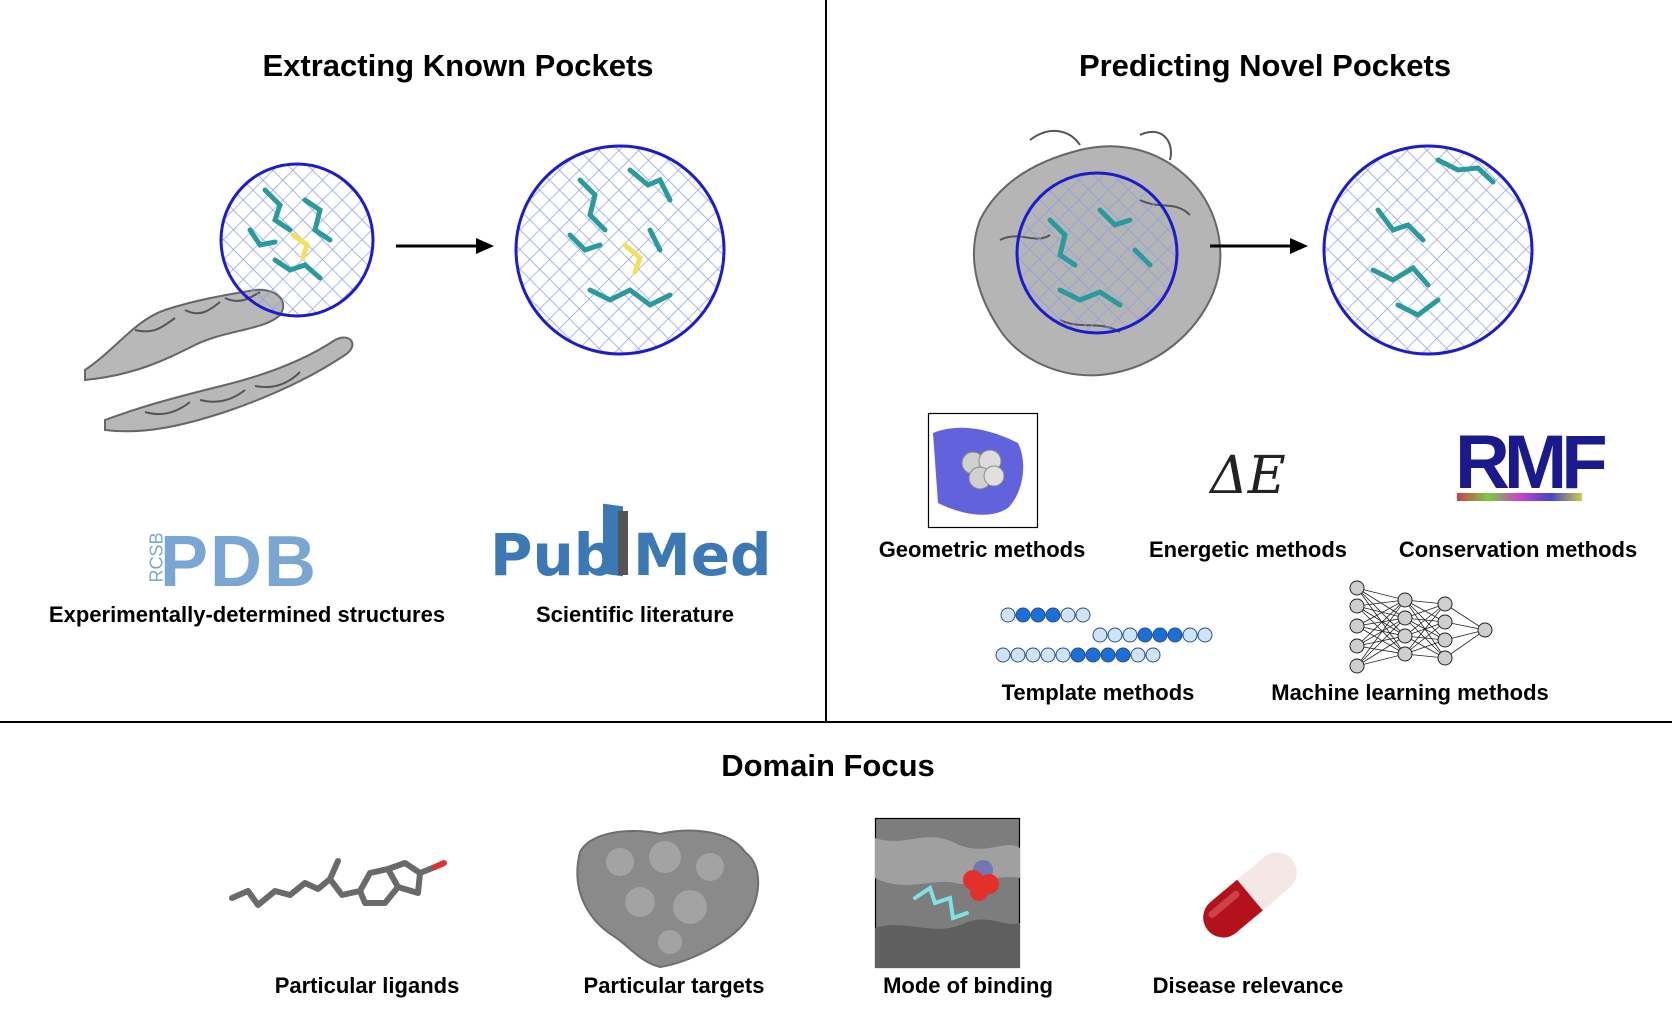 This screenshot has height=1009, width=1672. I want to click on mode-of-binding-icon, so click(947, 893).